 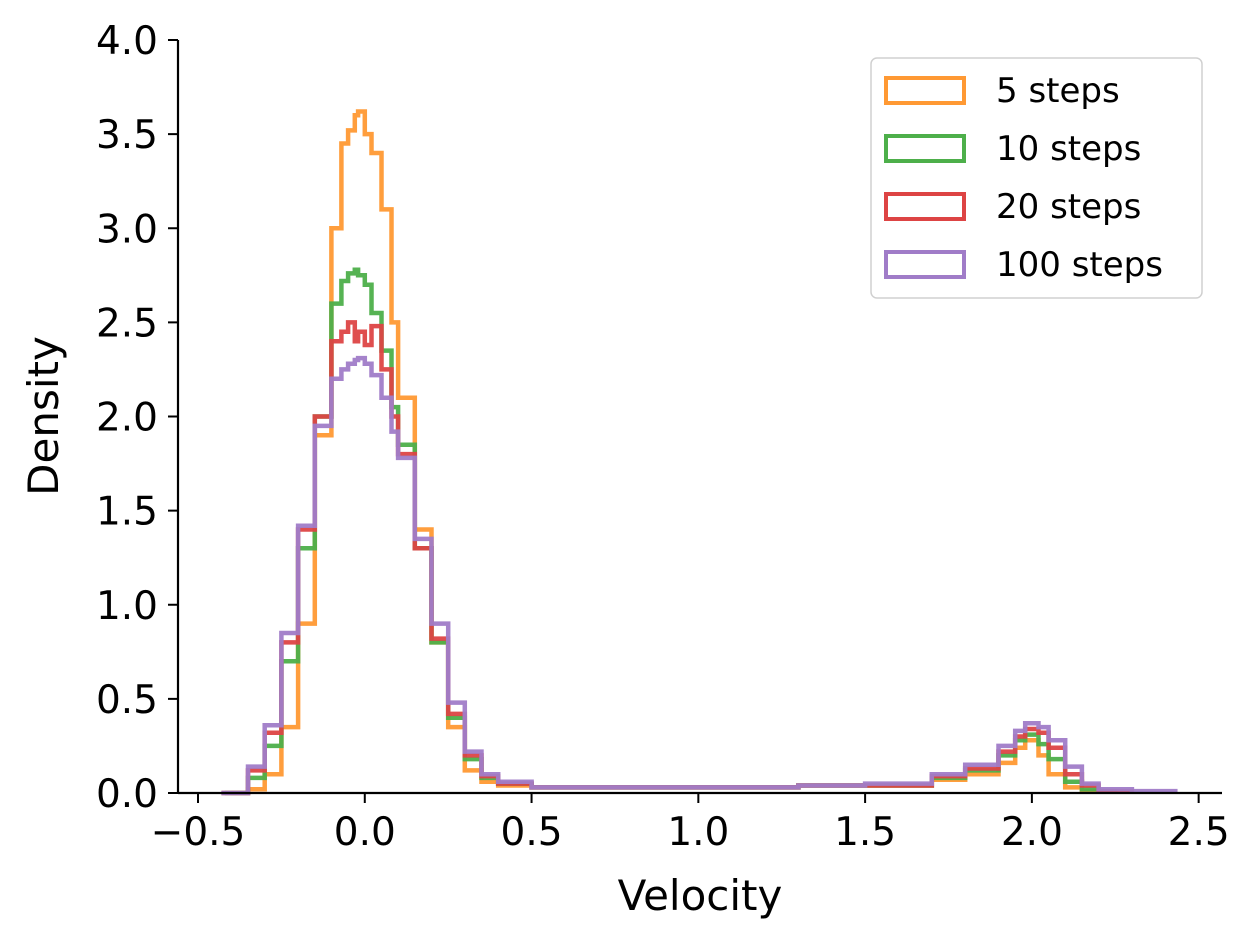 What do you see at coordinates (1032, 832) in the screenshot?
I see `x-tick-label: 2.0` at bounding box center [1032, 832].